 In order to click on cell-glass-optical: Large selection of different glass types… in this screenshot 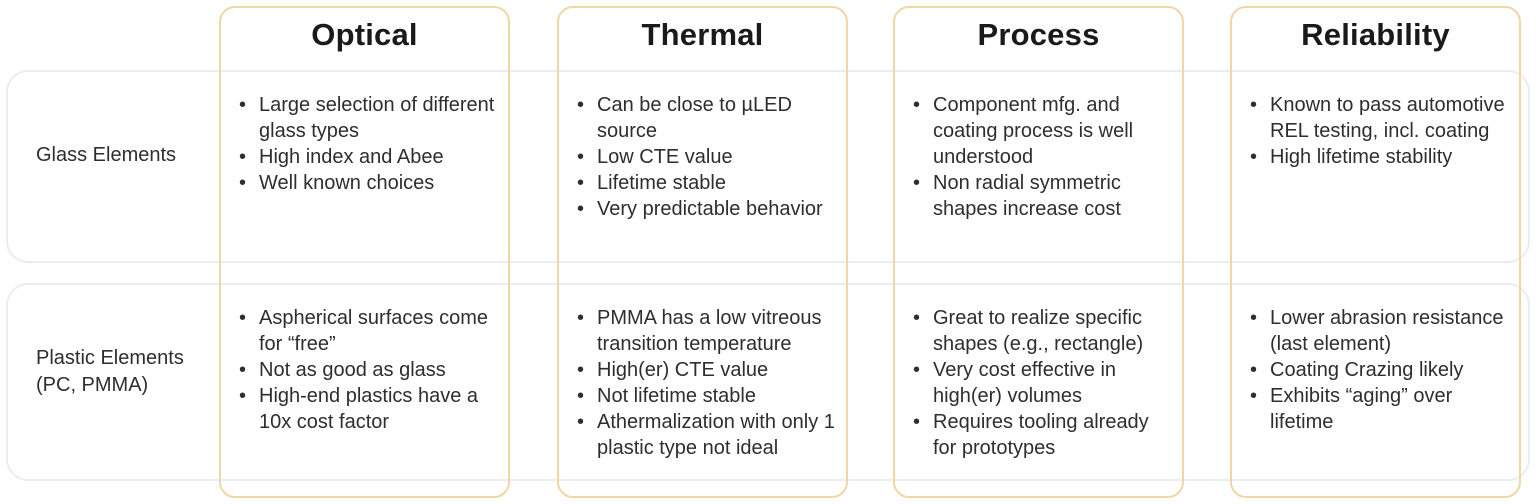, I will do `click(366, 144)`.